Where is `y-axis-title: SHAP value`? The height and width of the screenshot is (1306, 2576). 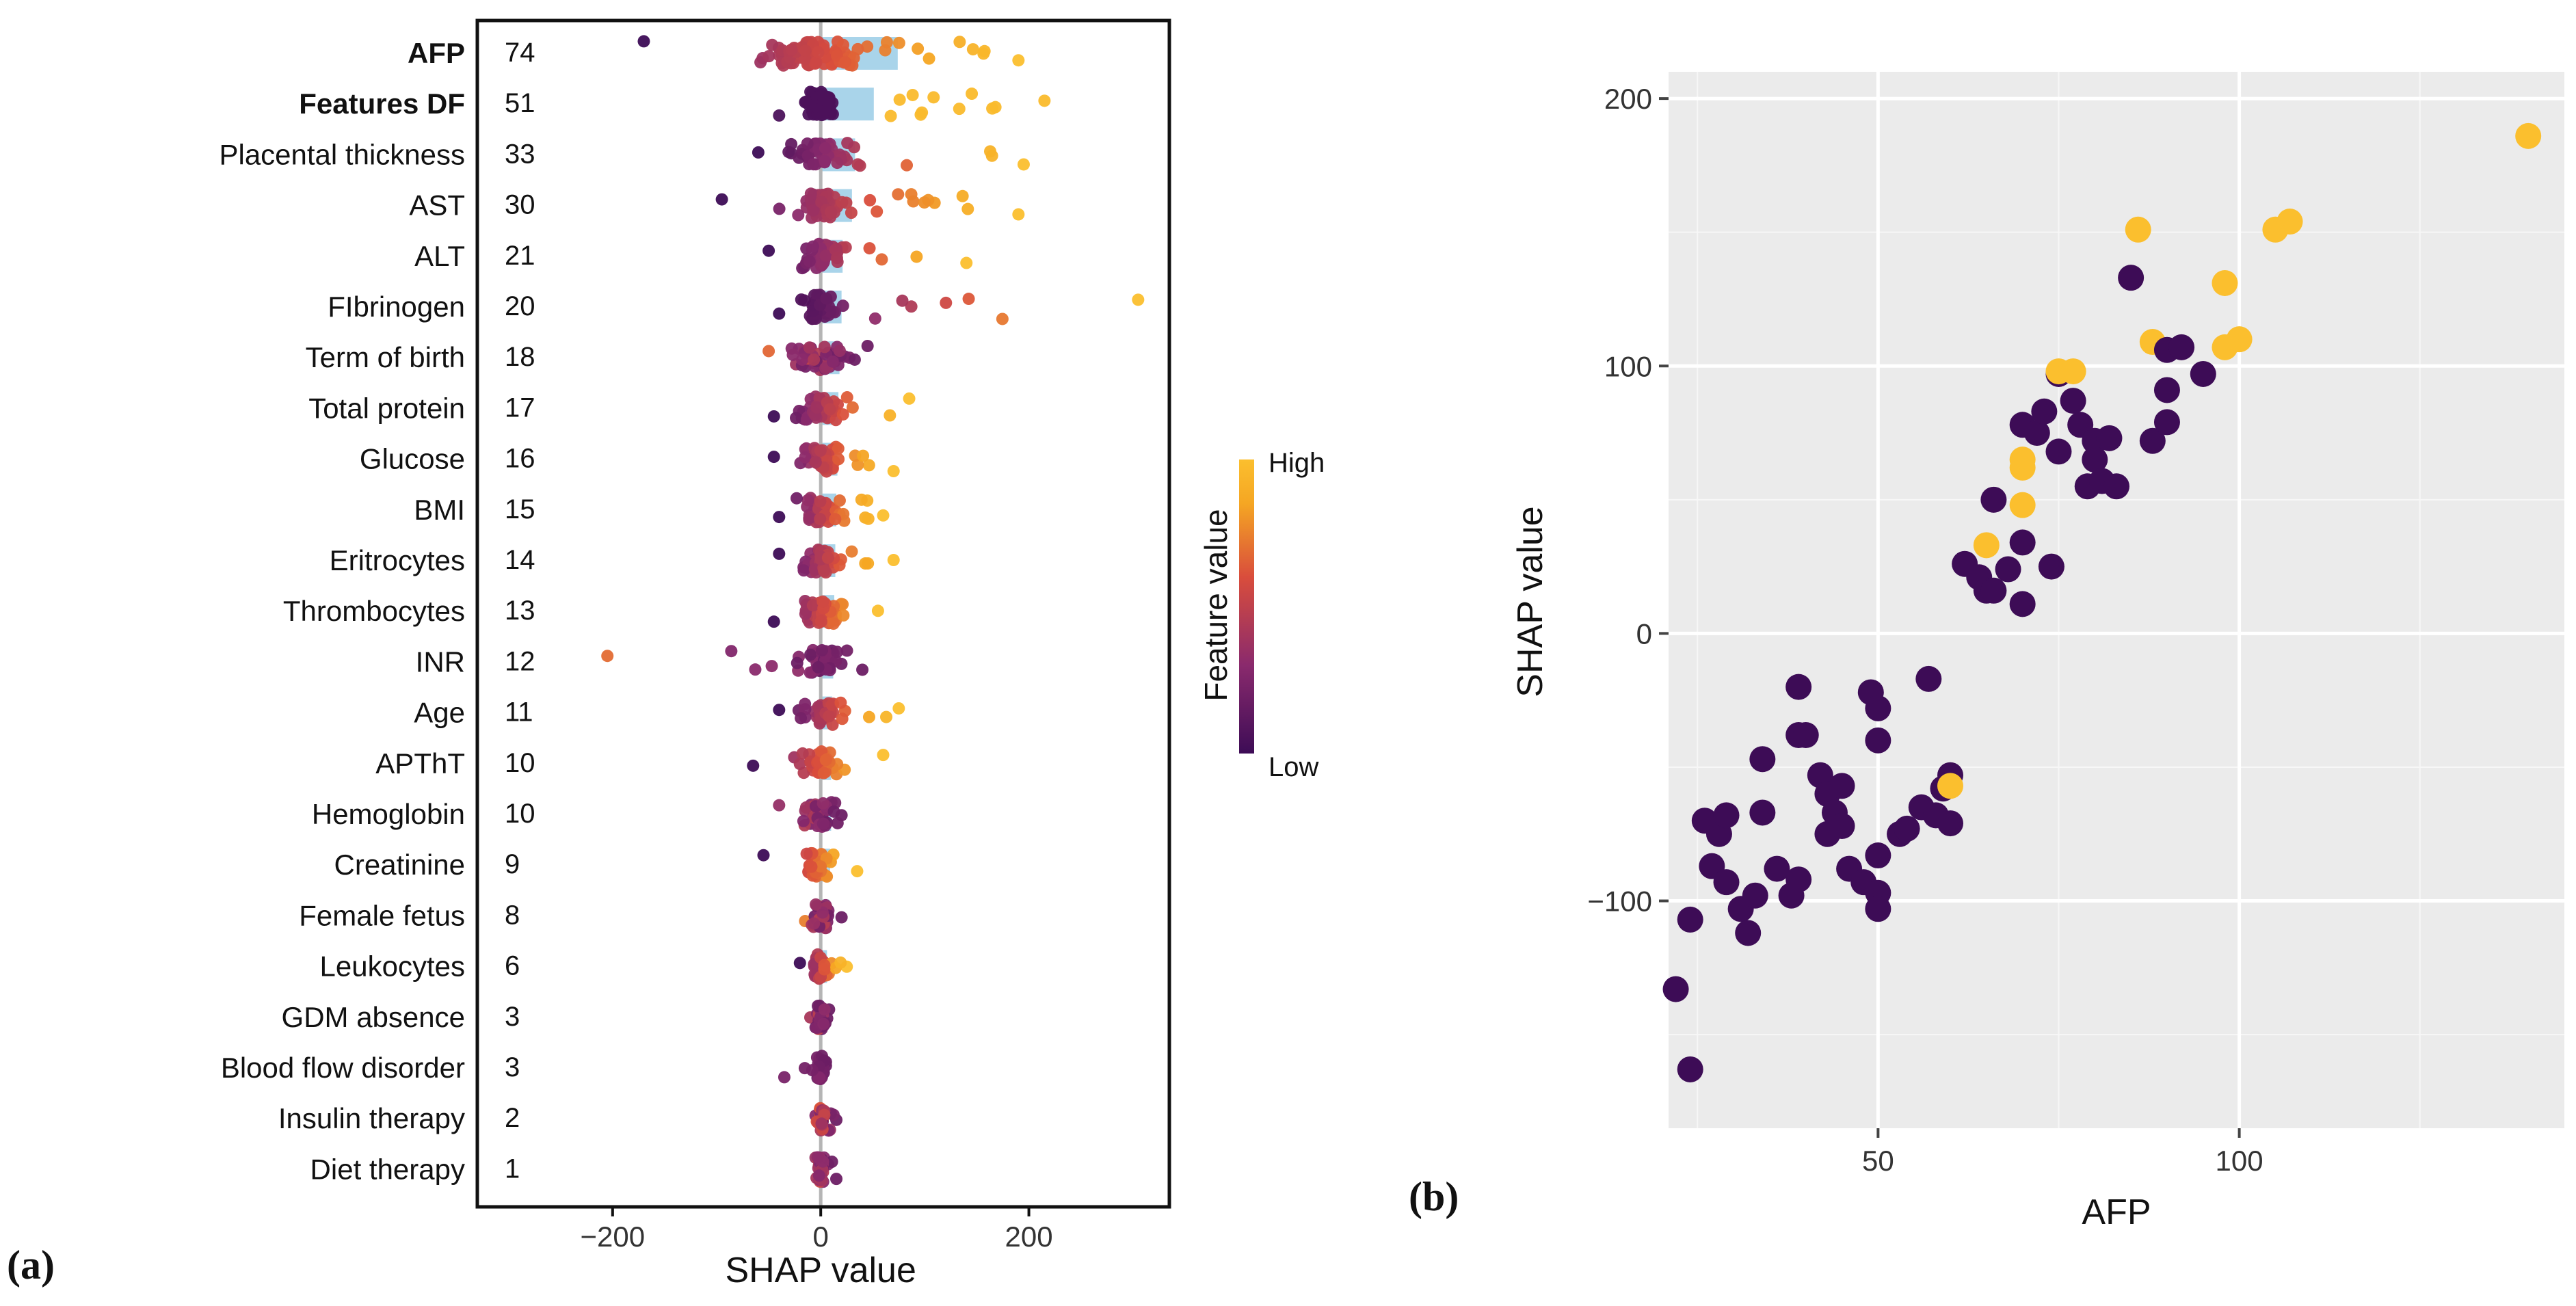 y-axis-title: SHAP value is located at coordinates (1530, 601).